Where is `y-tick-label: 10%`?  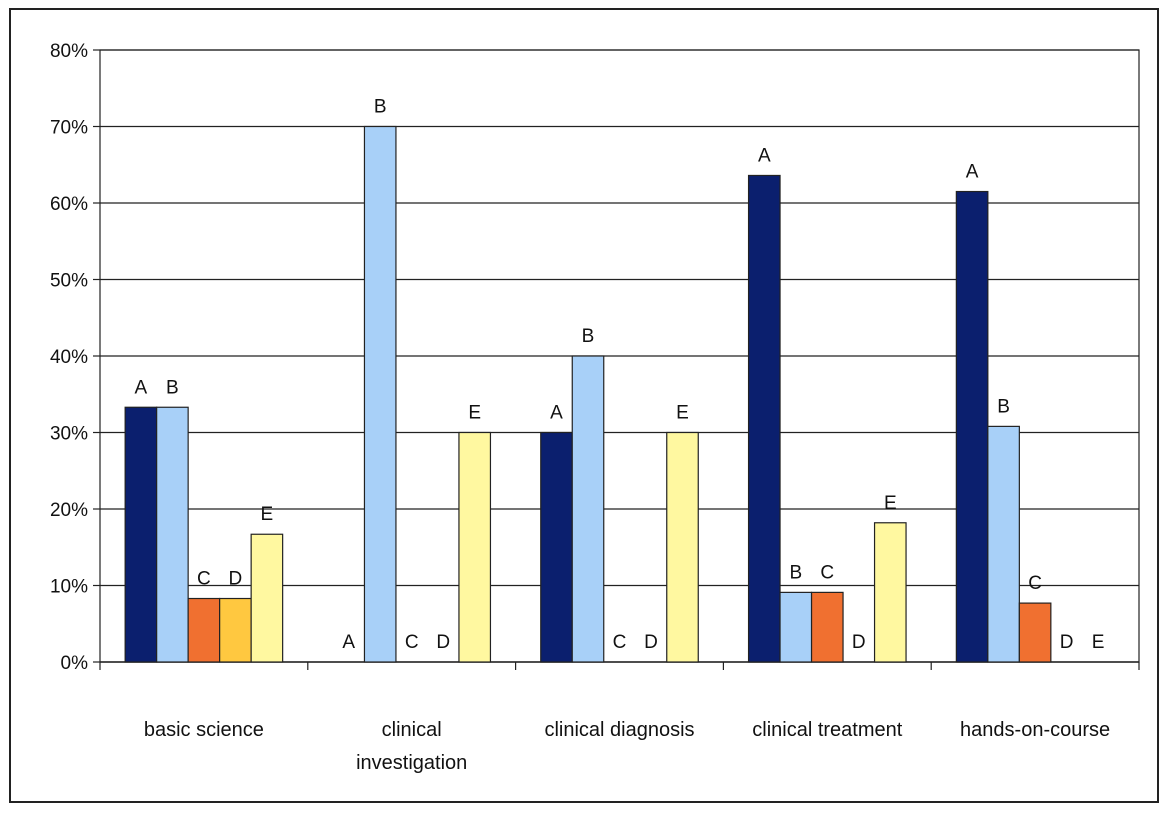 y-tick-label: 10% is located at coordinates (69, 587).